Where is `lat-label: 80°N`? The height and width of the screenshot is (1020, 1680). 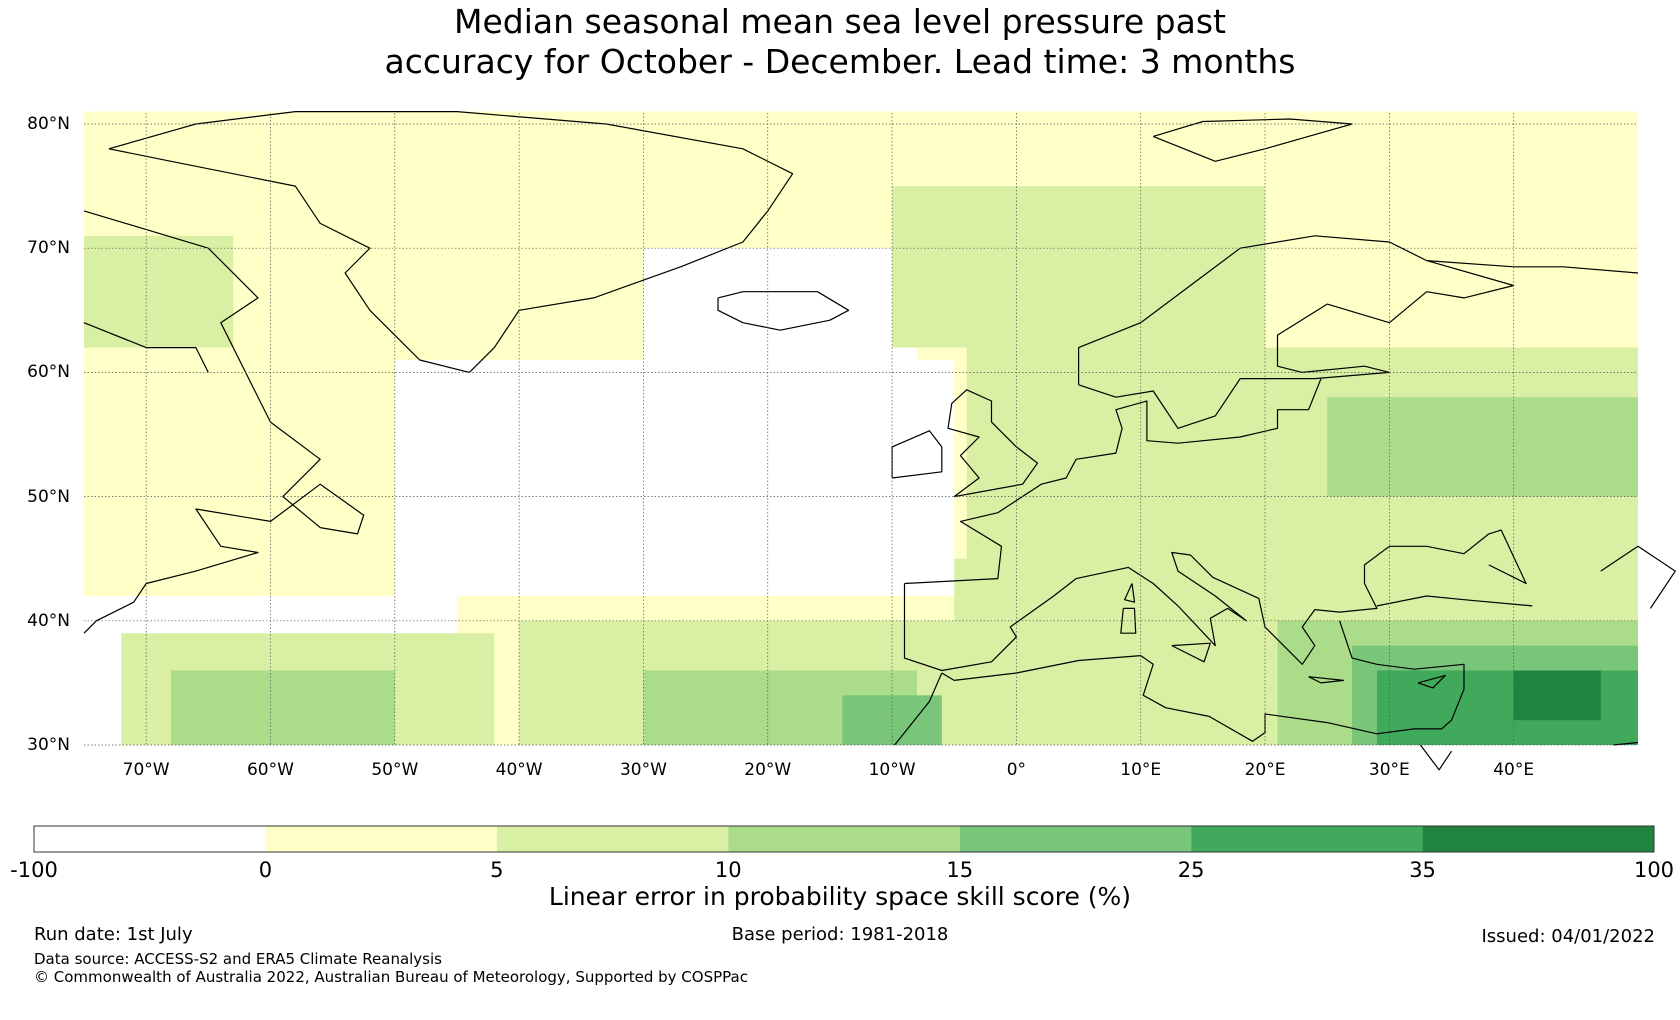
lat-label: 80°N is located at coordinates (48, 124).